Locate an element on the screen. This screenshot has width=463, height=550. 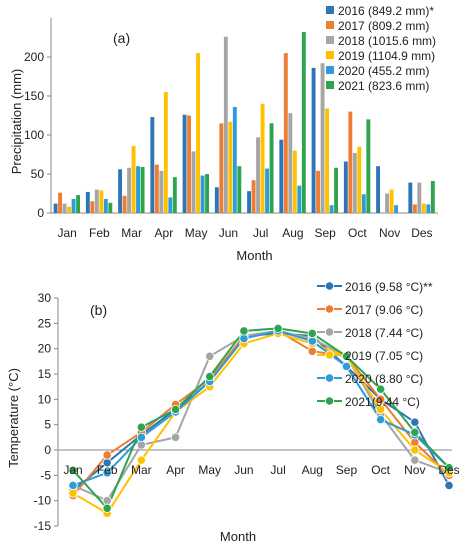
point-aug-s2 is located at coordinates (312, 351).